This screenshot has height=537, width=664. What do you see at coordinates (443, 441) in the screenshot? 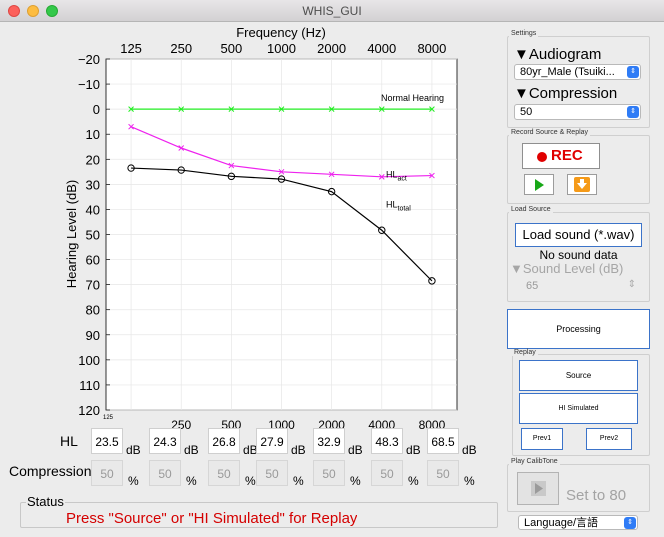
I see `hl-value-field: 68.5` at bounding box center [443, 441].